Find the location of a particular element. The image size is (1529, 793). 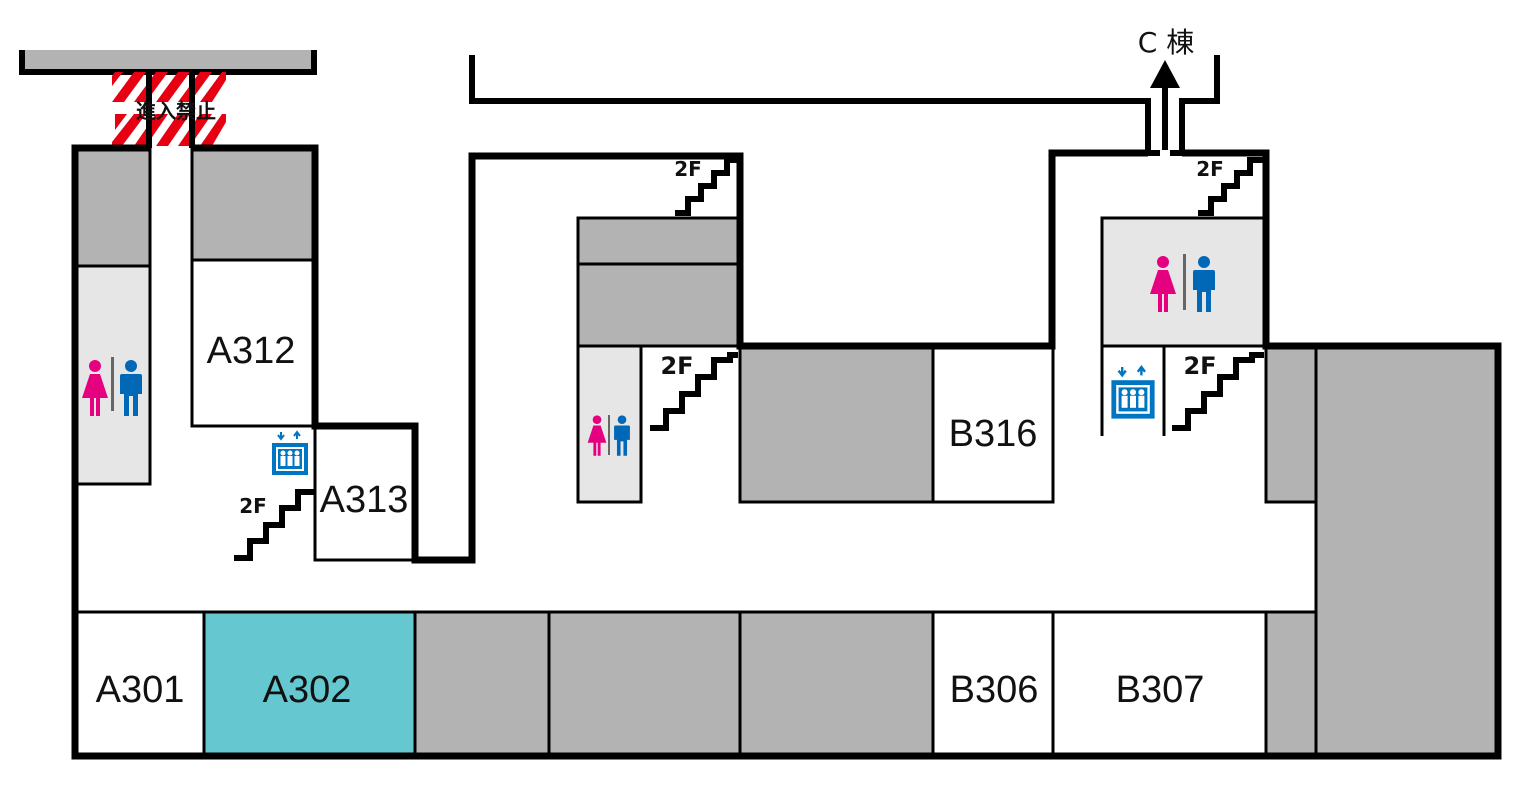

room-b306-label: B306 is located at coordinates (994, 690).